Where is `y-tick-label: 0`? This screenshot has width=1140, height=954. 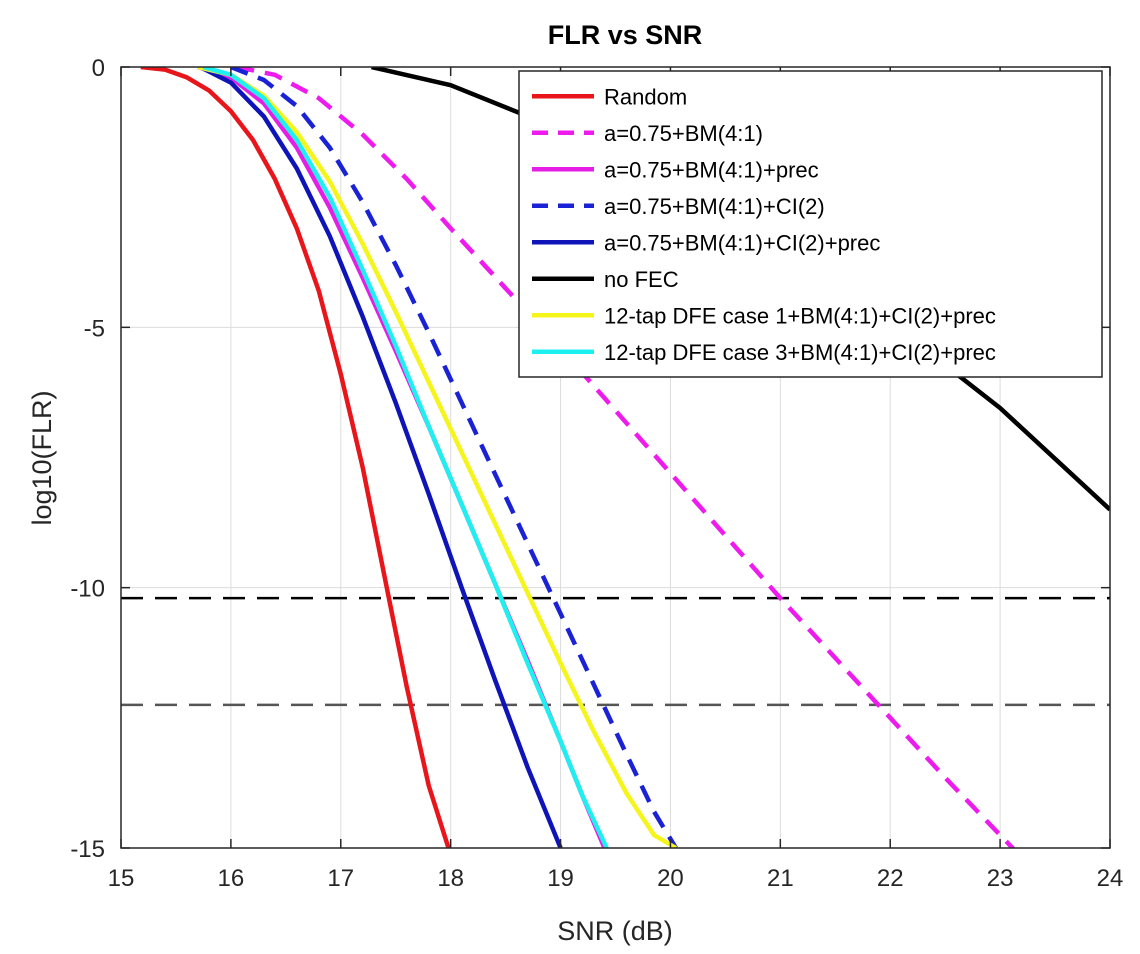
y-tick-label: 0 is located at coordinates (98, 68).